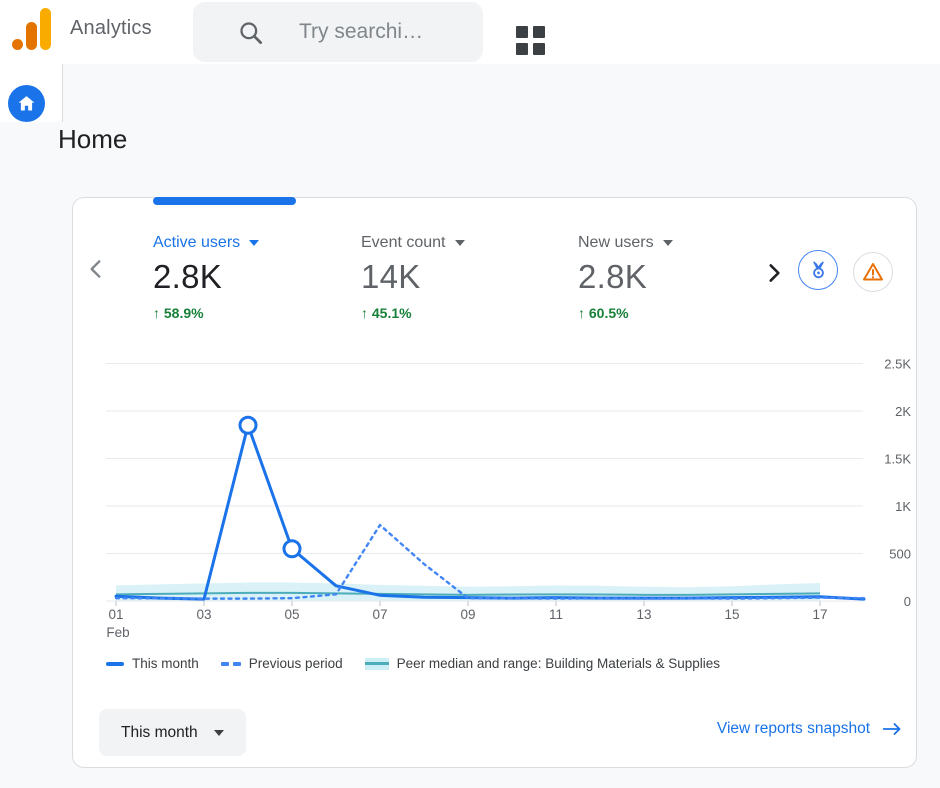 The image size is (940, 788). I want to click on svg-text: 11, so click(556, 614).